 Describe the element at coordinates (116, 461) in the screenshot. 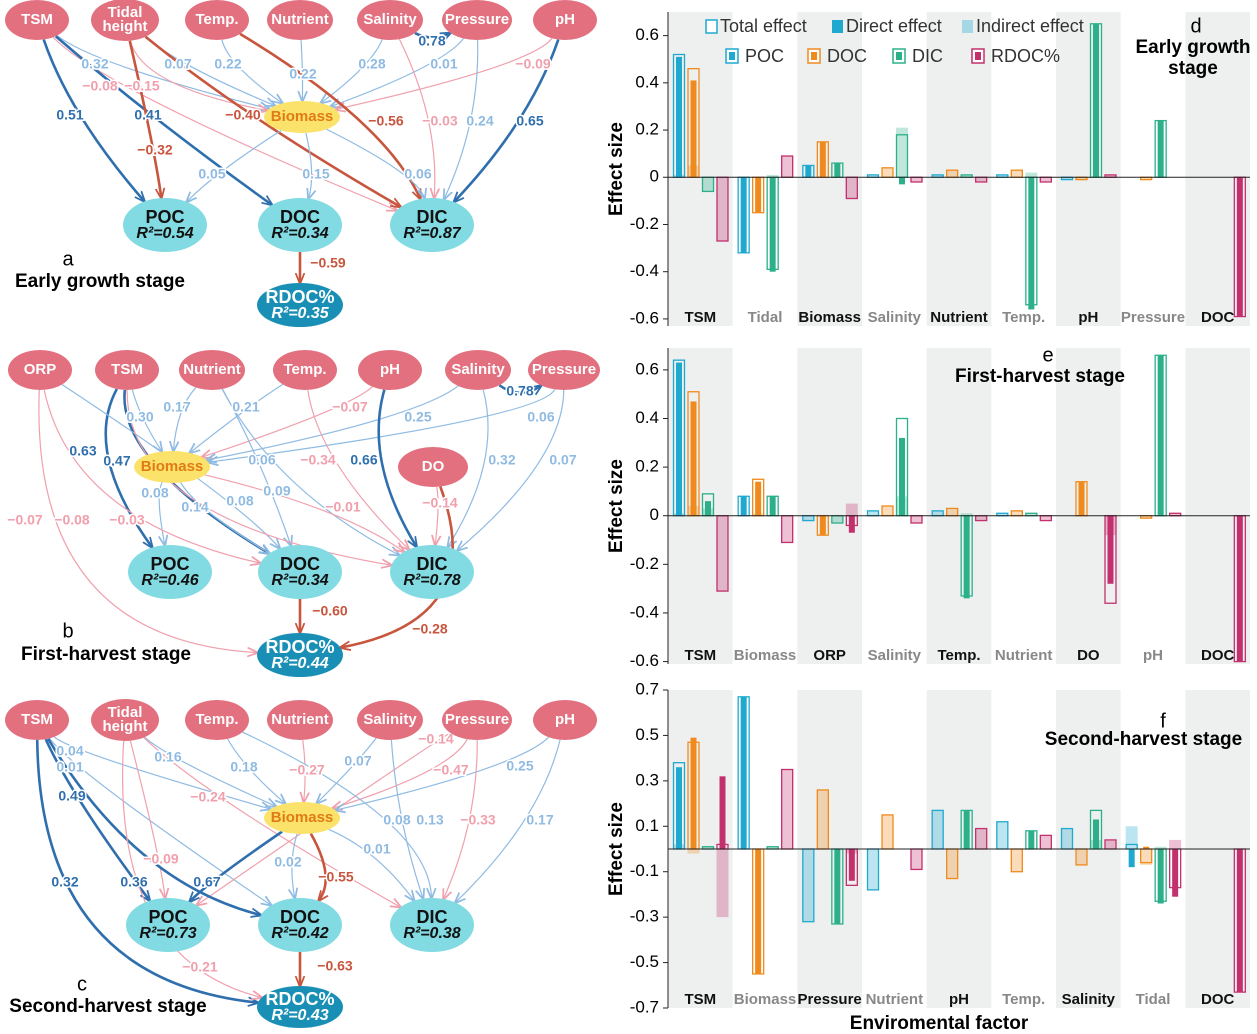

I see `path-coefficient: 0.47` at that location.